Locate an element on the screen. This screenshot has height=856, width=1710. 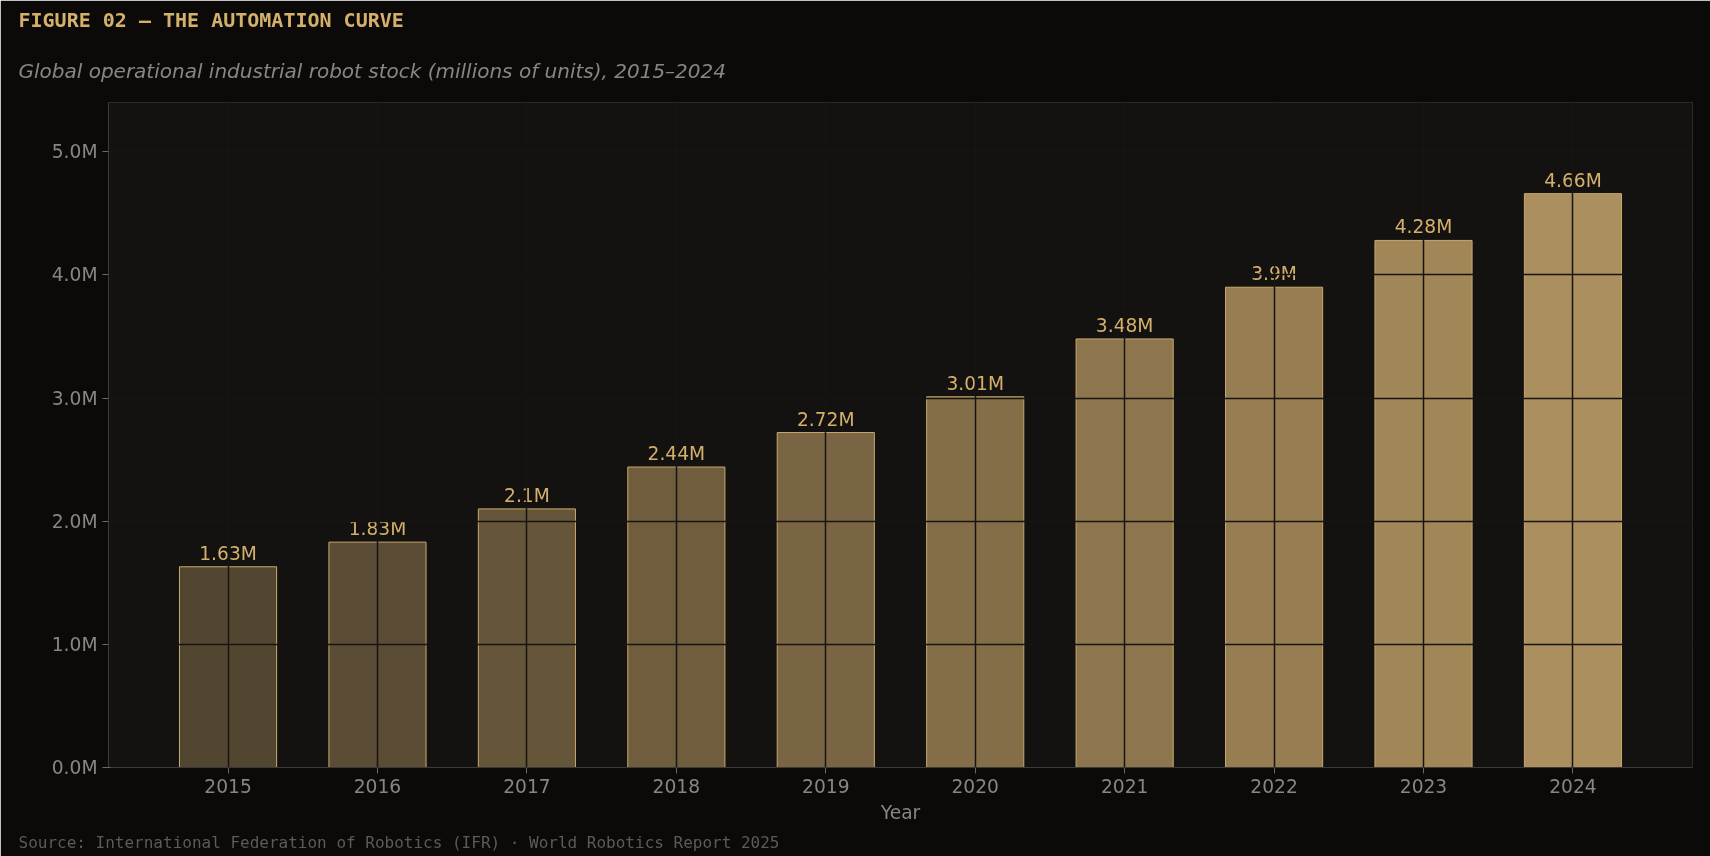
x-tick-label: 2021 is located at coordinates (1124, 786).